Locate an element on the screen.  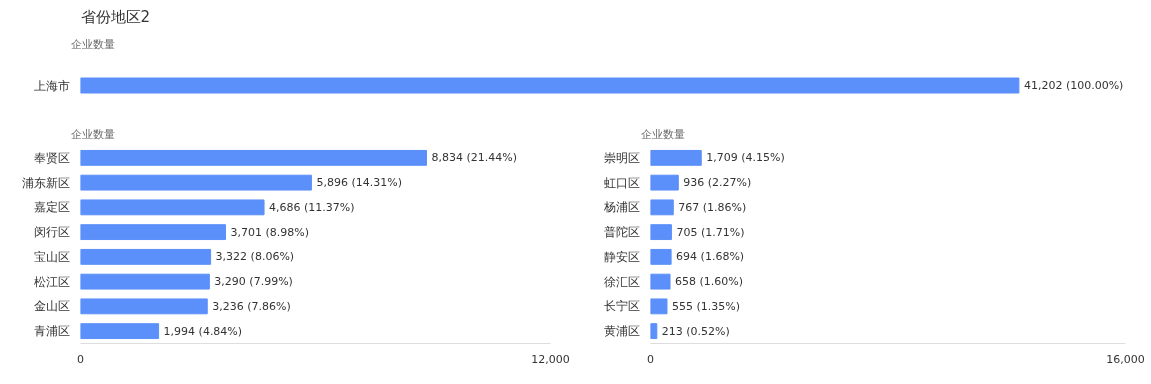
data-label: 4,686 (11.37%) is located at coordinates (312, 207).